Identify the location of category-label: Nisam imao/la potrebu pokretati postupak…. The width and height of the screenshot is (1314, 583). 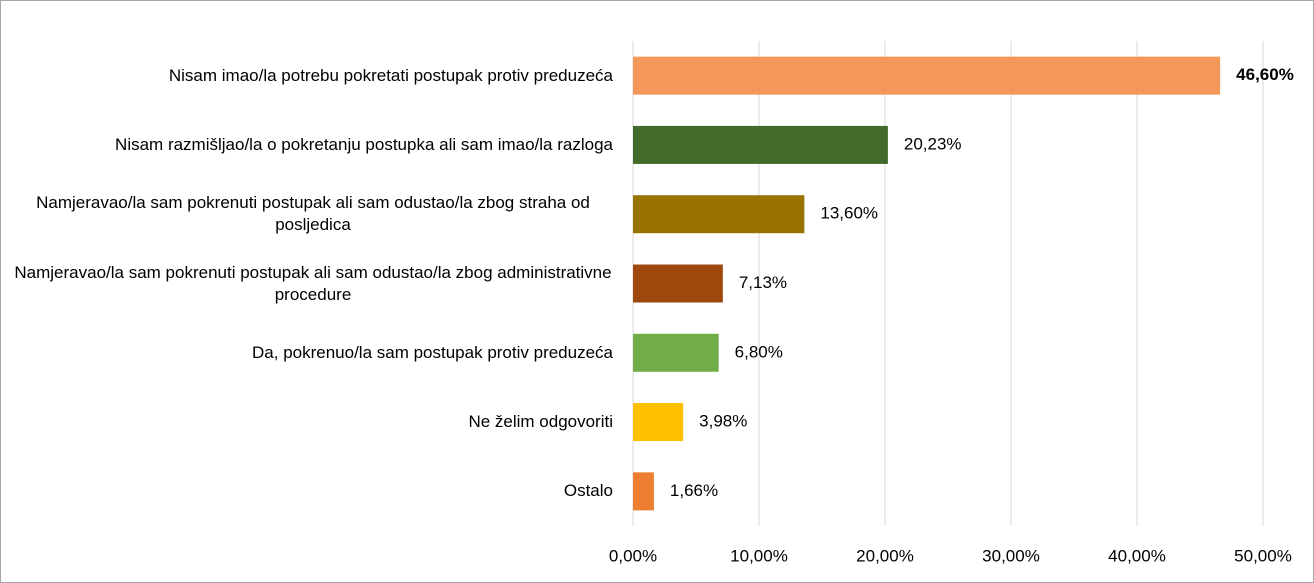
(390, 75).